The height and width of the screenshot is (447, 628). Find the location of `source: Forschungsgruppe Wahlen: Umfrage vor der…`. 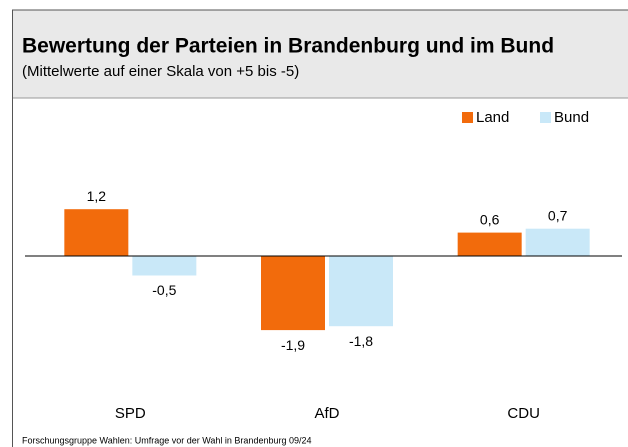

source: Forschungsgruppe Wahlen: Umfrage vor der… is located at coordinates (167, 440).